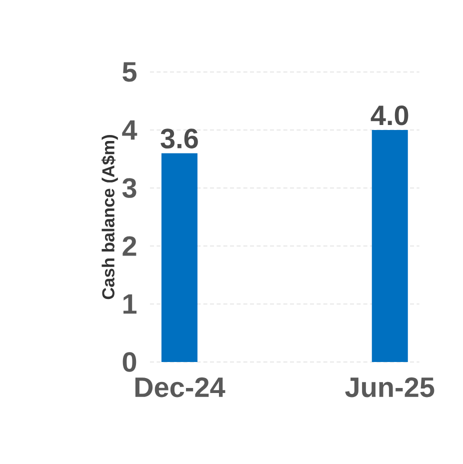 This screenshot has width=463, height=464. I want to click on y-tick-label: 3, so click(129, 188).